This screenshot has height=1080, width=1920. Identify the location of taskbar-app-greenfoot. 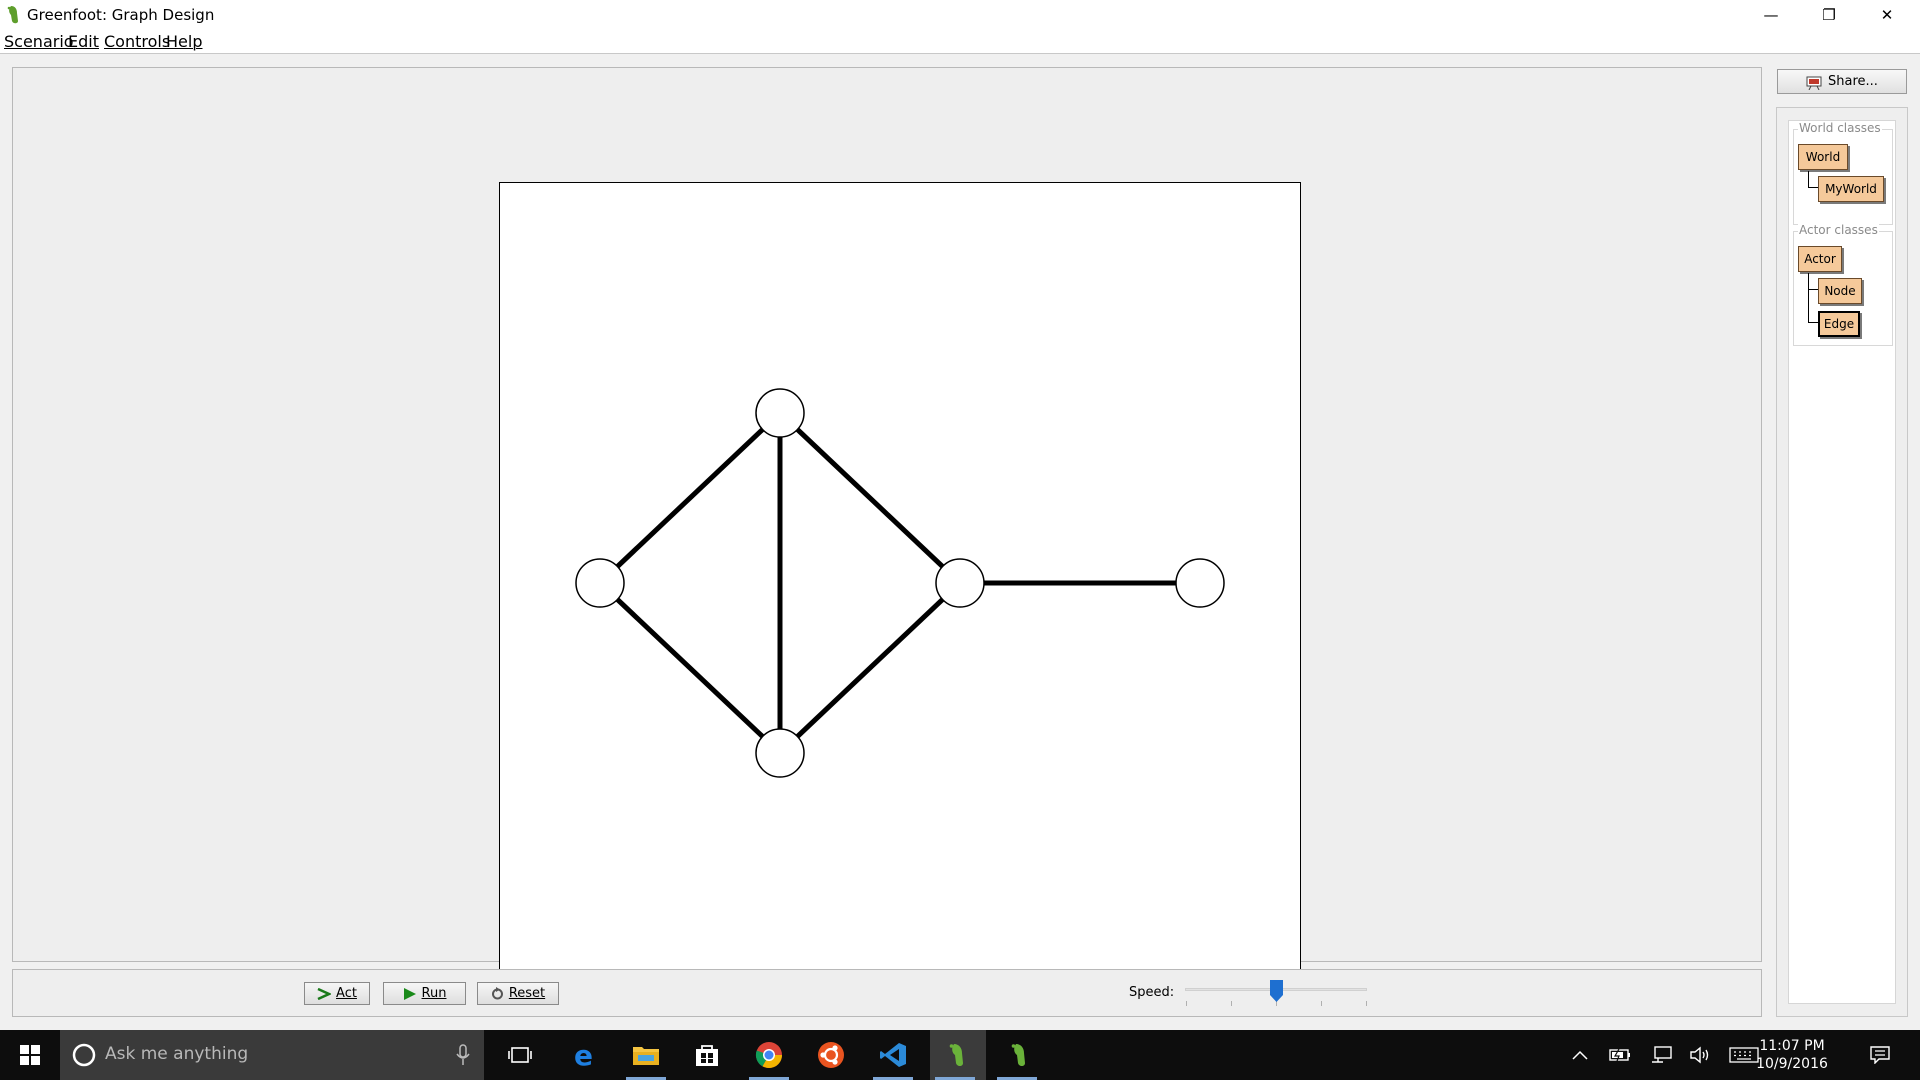
(1020, 1055).